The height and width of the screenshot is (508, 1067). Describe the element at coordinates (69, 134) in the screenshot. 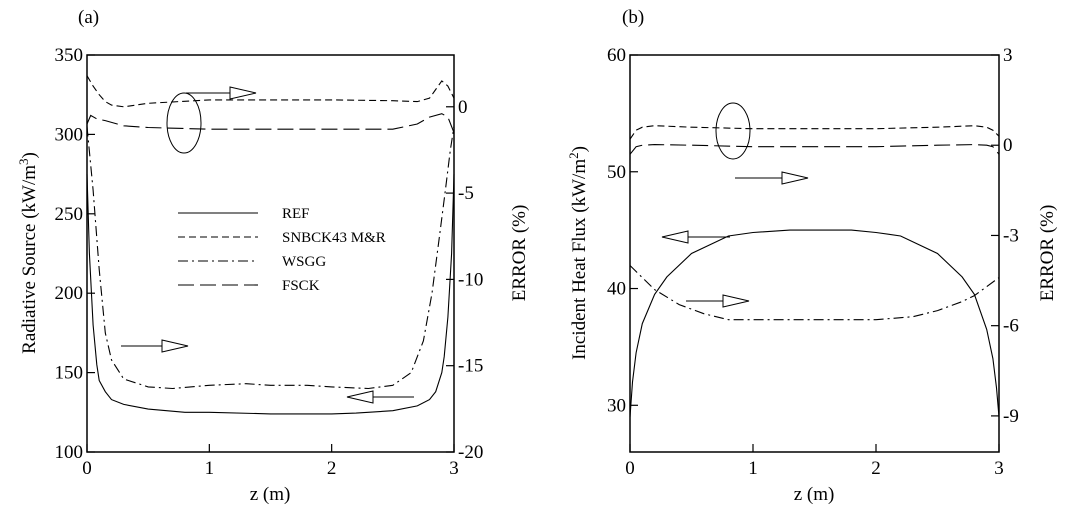

I see `panel-a-ytick-left-label-300: 300` at that location.